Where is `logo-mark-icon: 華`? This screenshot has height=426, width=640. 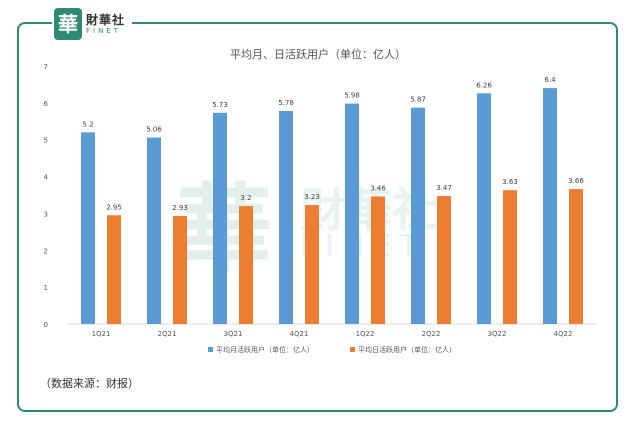 logo-mark-icon: 華 is located at coordinates (68, 24).